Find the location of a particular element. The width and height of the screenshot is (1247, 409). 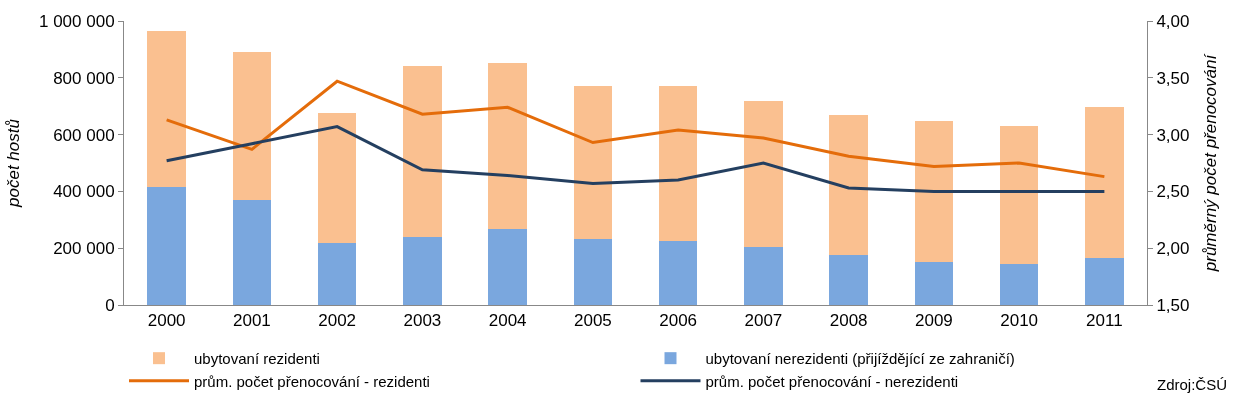

legend-label: prům. počet přenocování - rezidenti is located at coordinates (312, 381).